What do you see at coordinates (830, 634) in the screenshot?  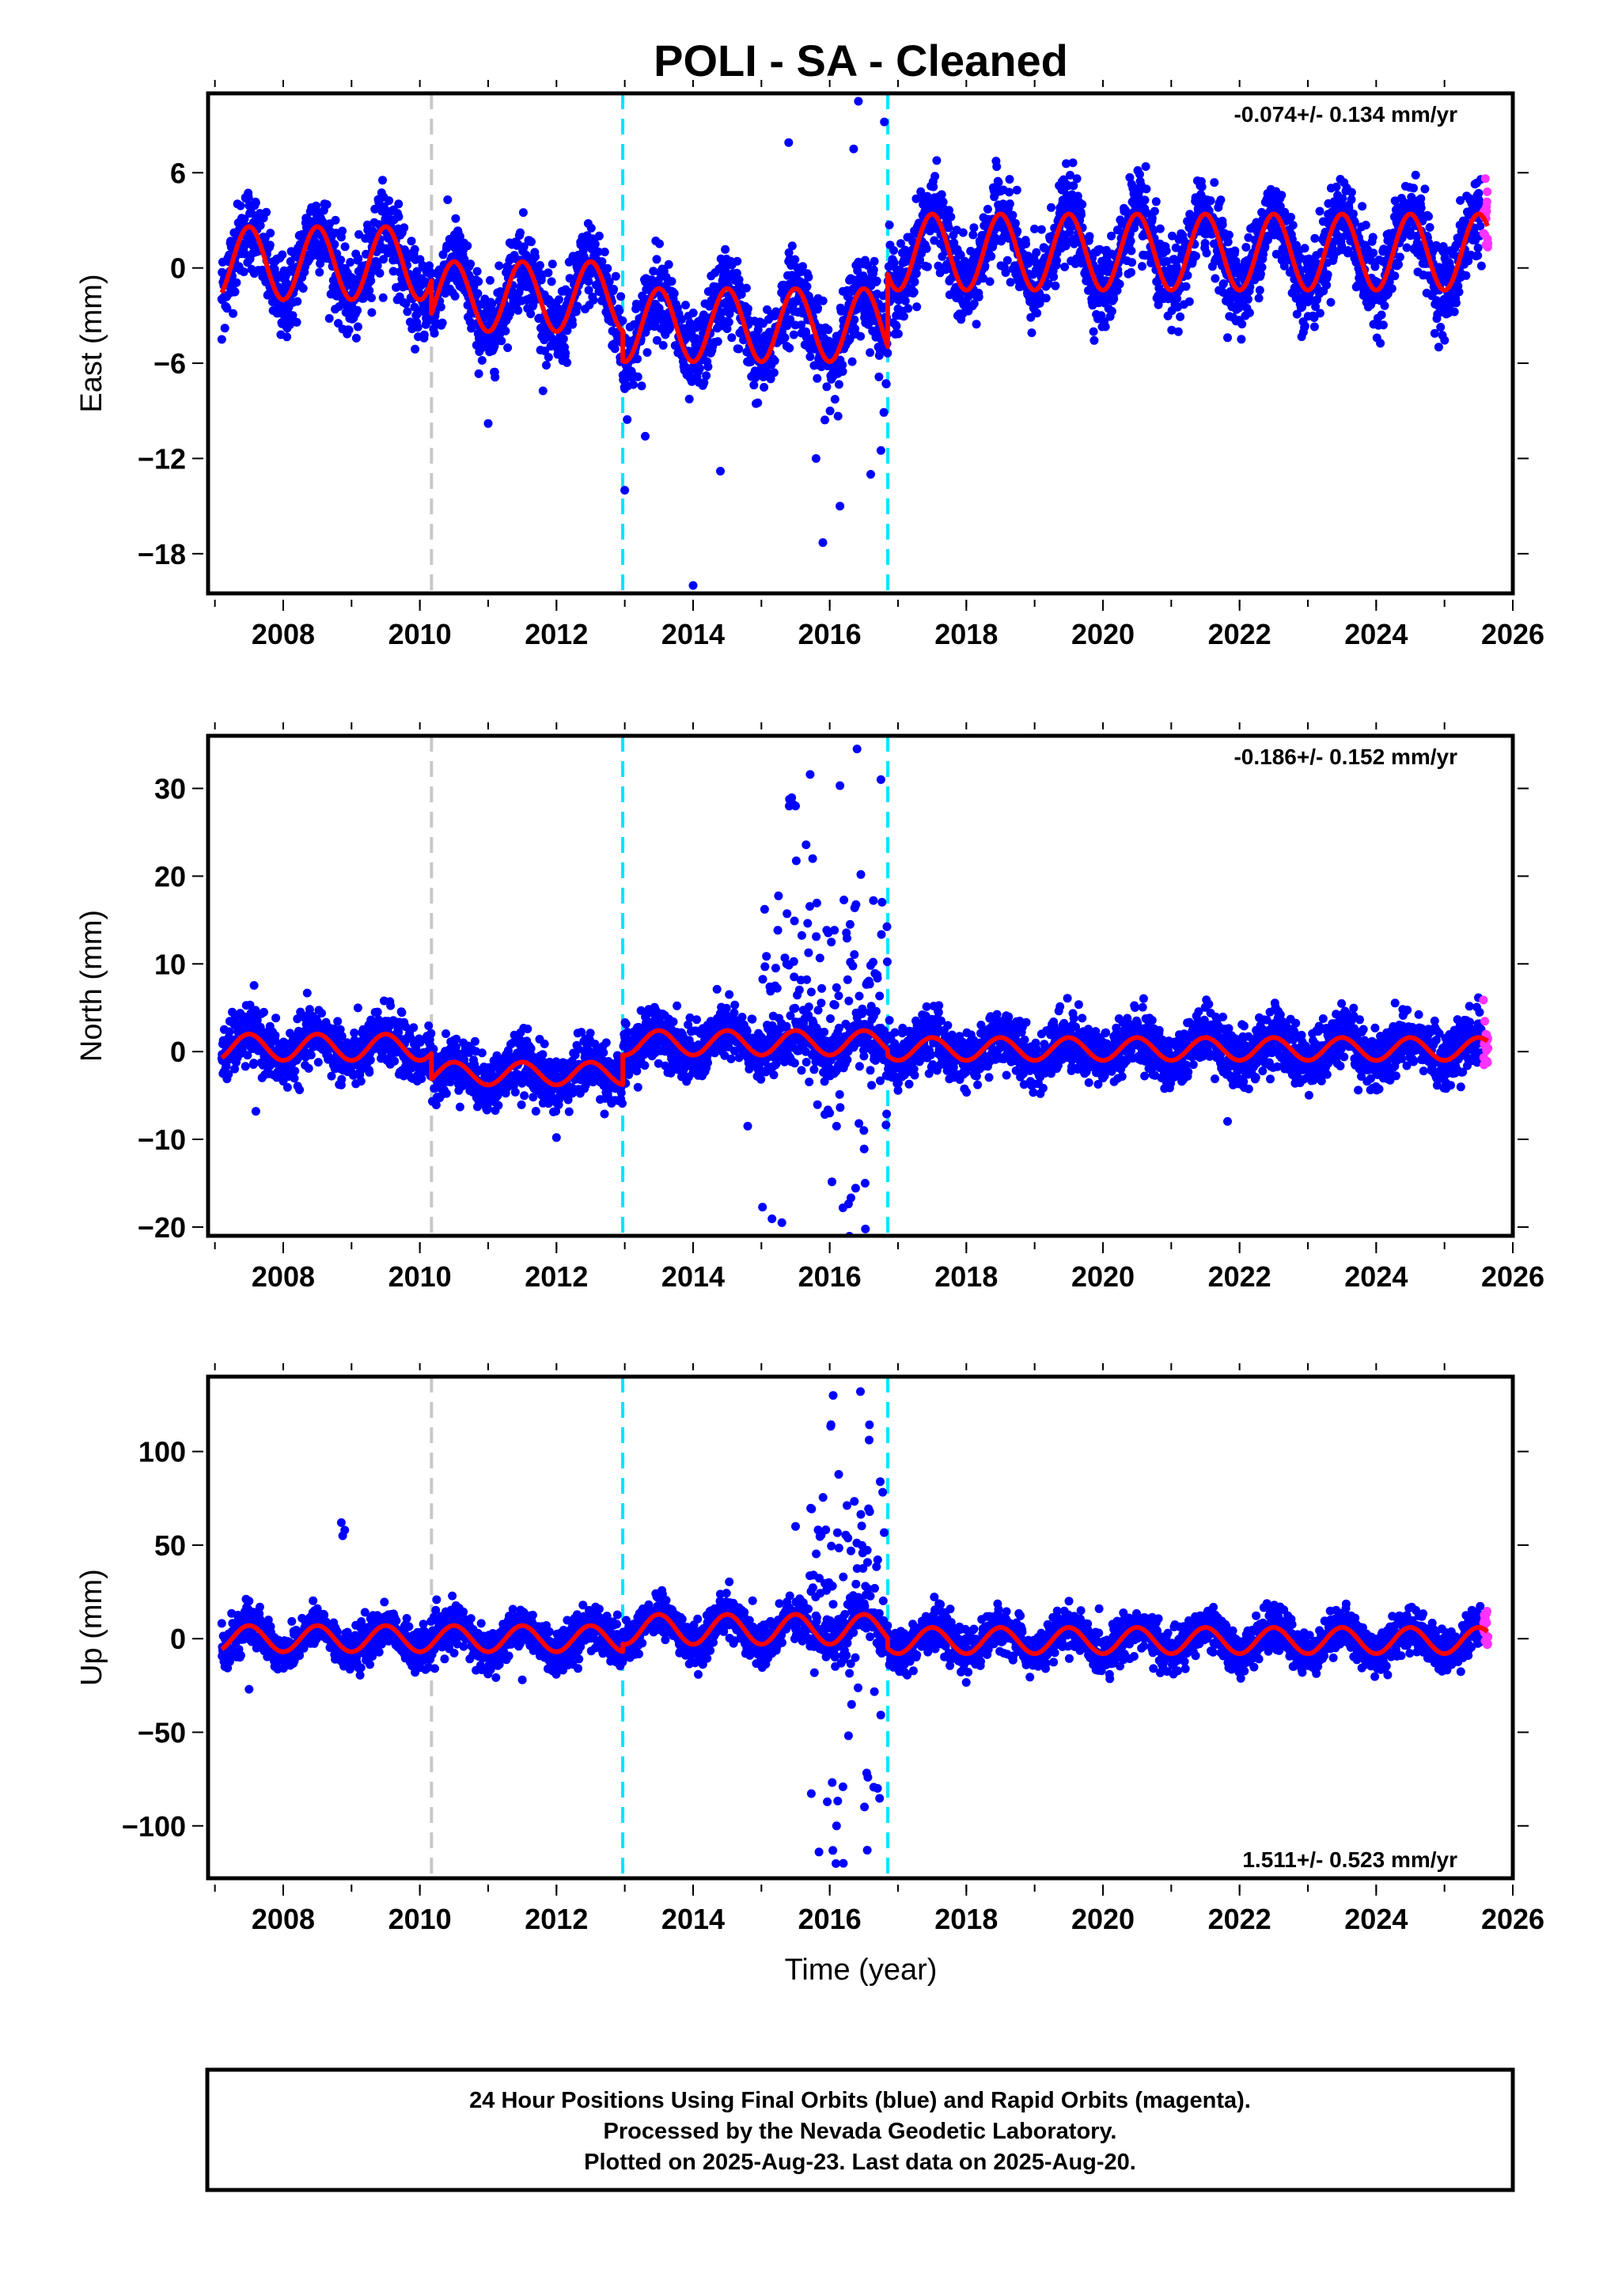 I see `x-tick-label: 2016` at bounding box center [830, 634].